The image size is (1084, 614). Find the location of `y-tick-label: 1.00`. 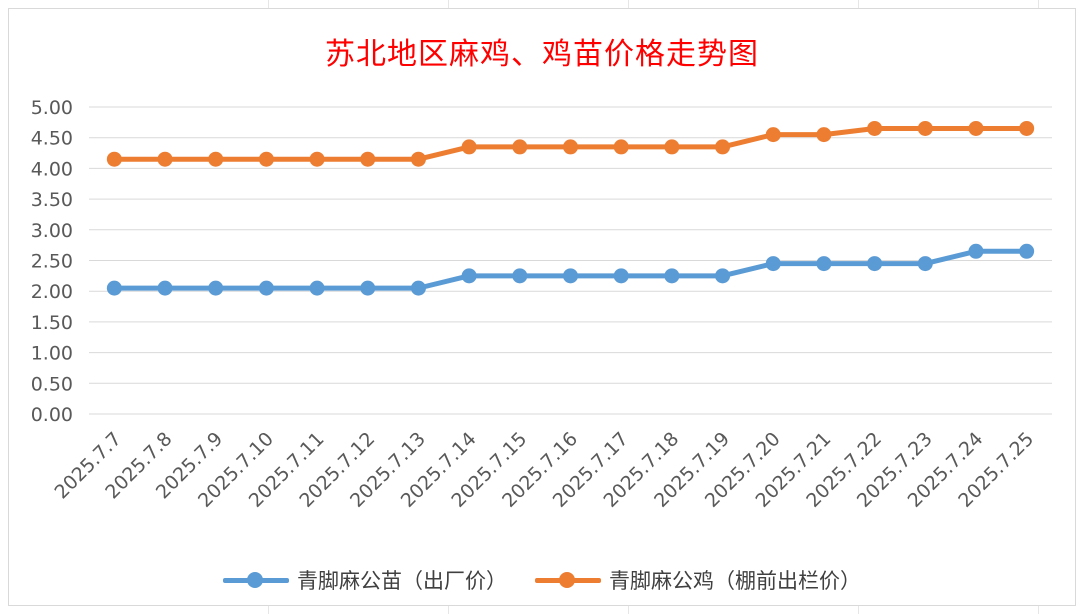

y-tick-label: 1.00 is located at coordinates (52, 354).